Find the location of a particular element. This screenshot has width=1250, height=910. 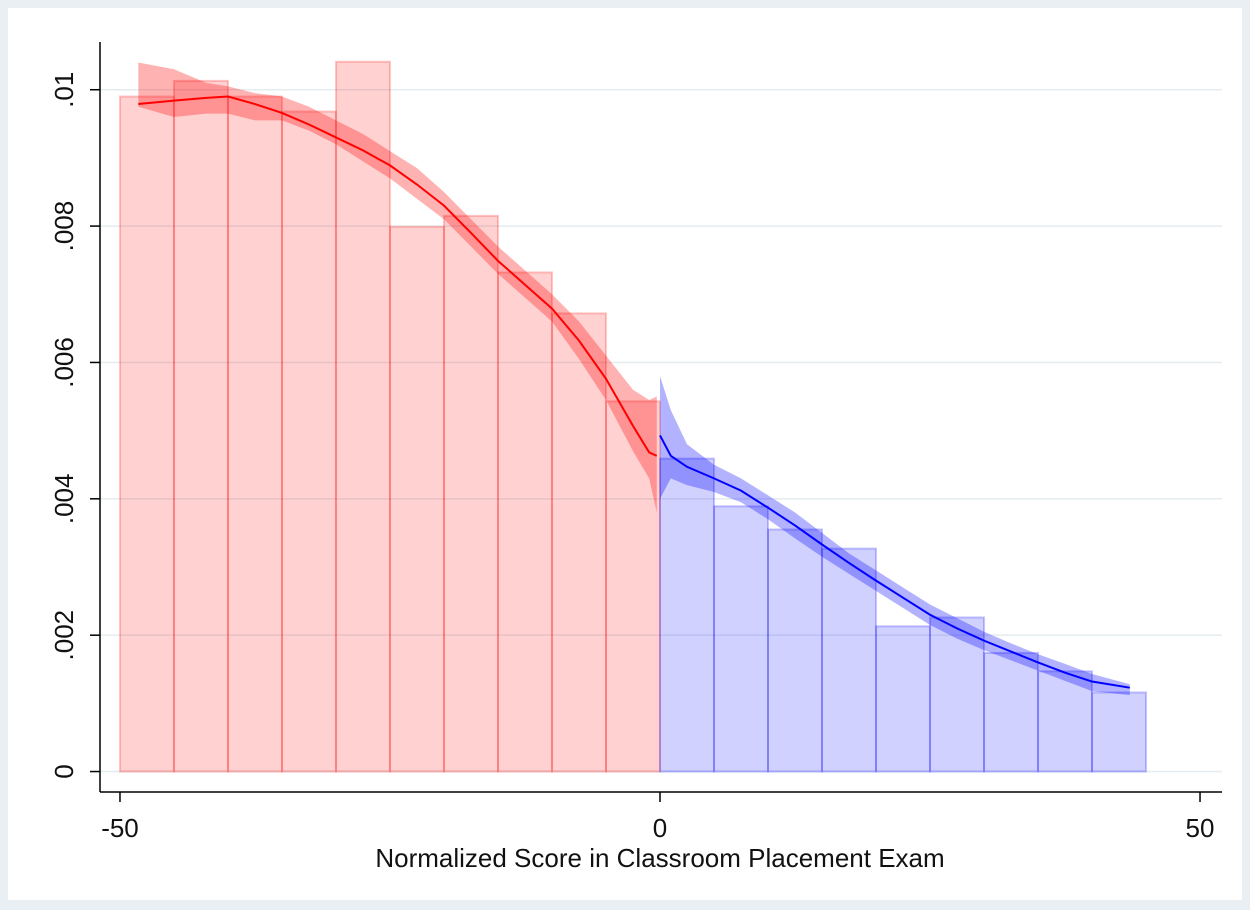

x-tick-label: -50 is located at coordinates (120, 828).